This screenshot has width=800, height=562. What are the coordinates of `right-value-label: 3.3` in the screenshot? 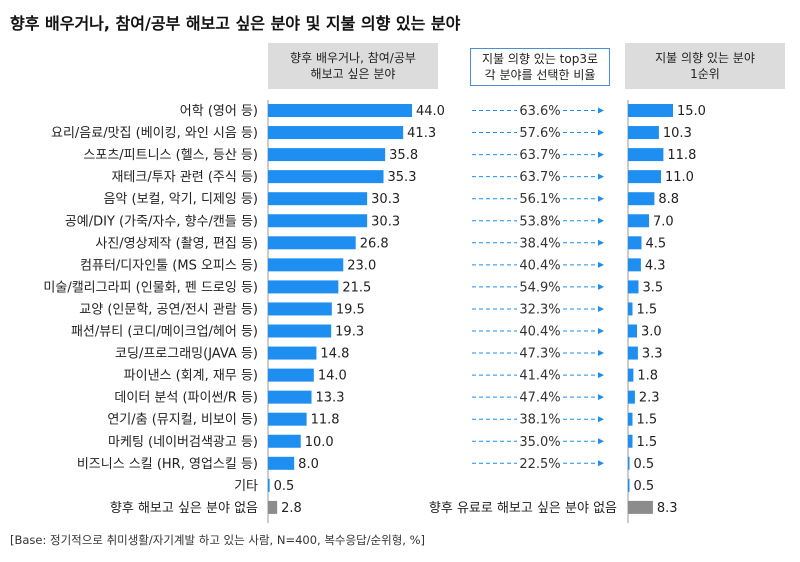 It's located at (652, 354).